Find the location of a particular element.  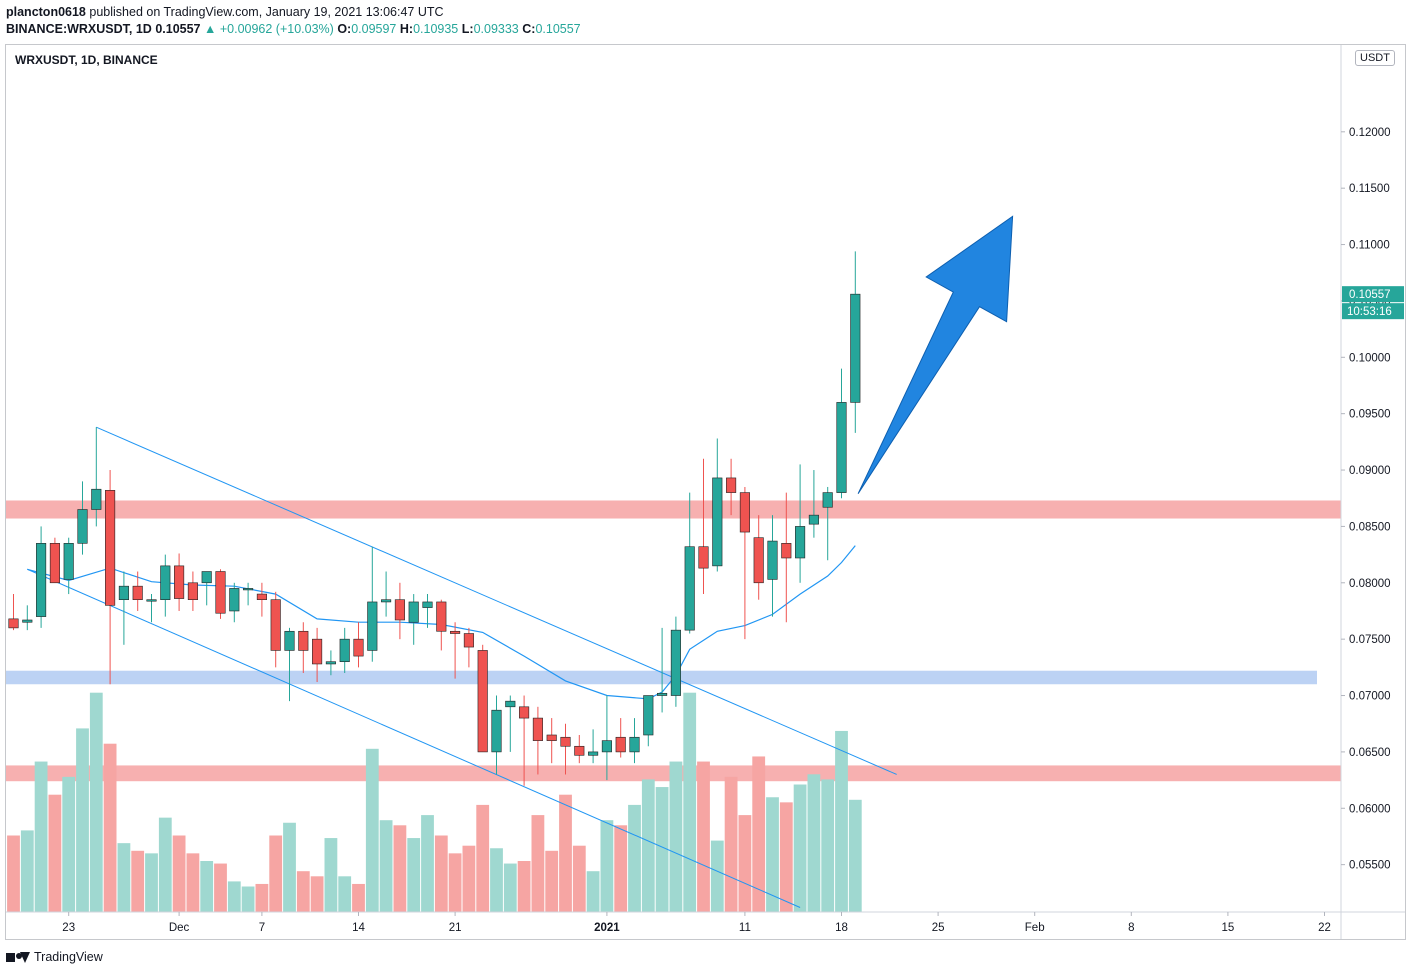

high-label: H: is located at coordinates (406, 29).